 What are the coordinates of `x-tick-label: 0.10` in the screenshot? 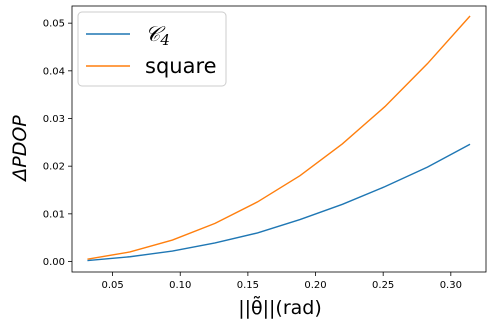 It's located at (180, 285).